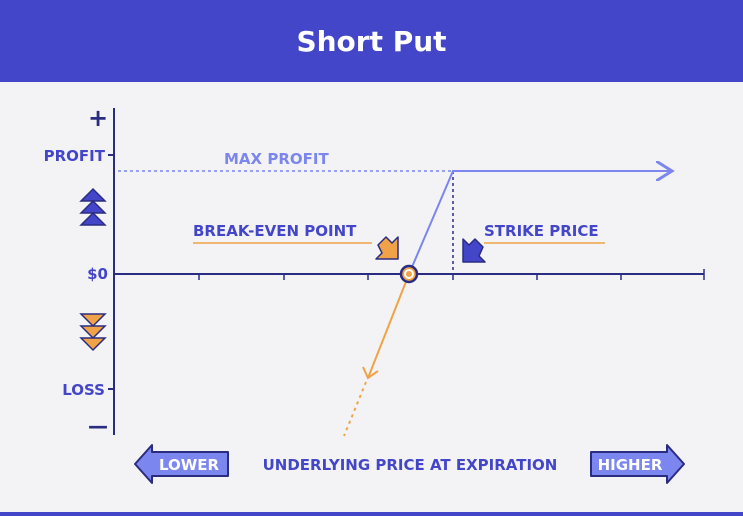 The height and width of the screenshot is (516, 743). Describe the element at coordinates (387, 248) in the screenshot. I see `break-even-pointer-icon` at that location.